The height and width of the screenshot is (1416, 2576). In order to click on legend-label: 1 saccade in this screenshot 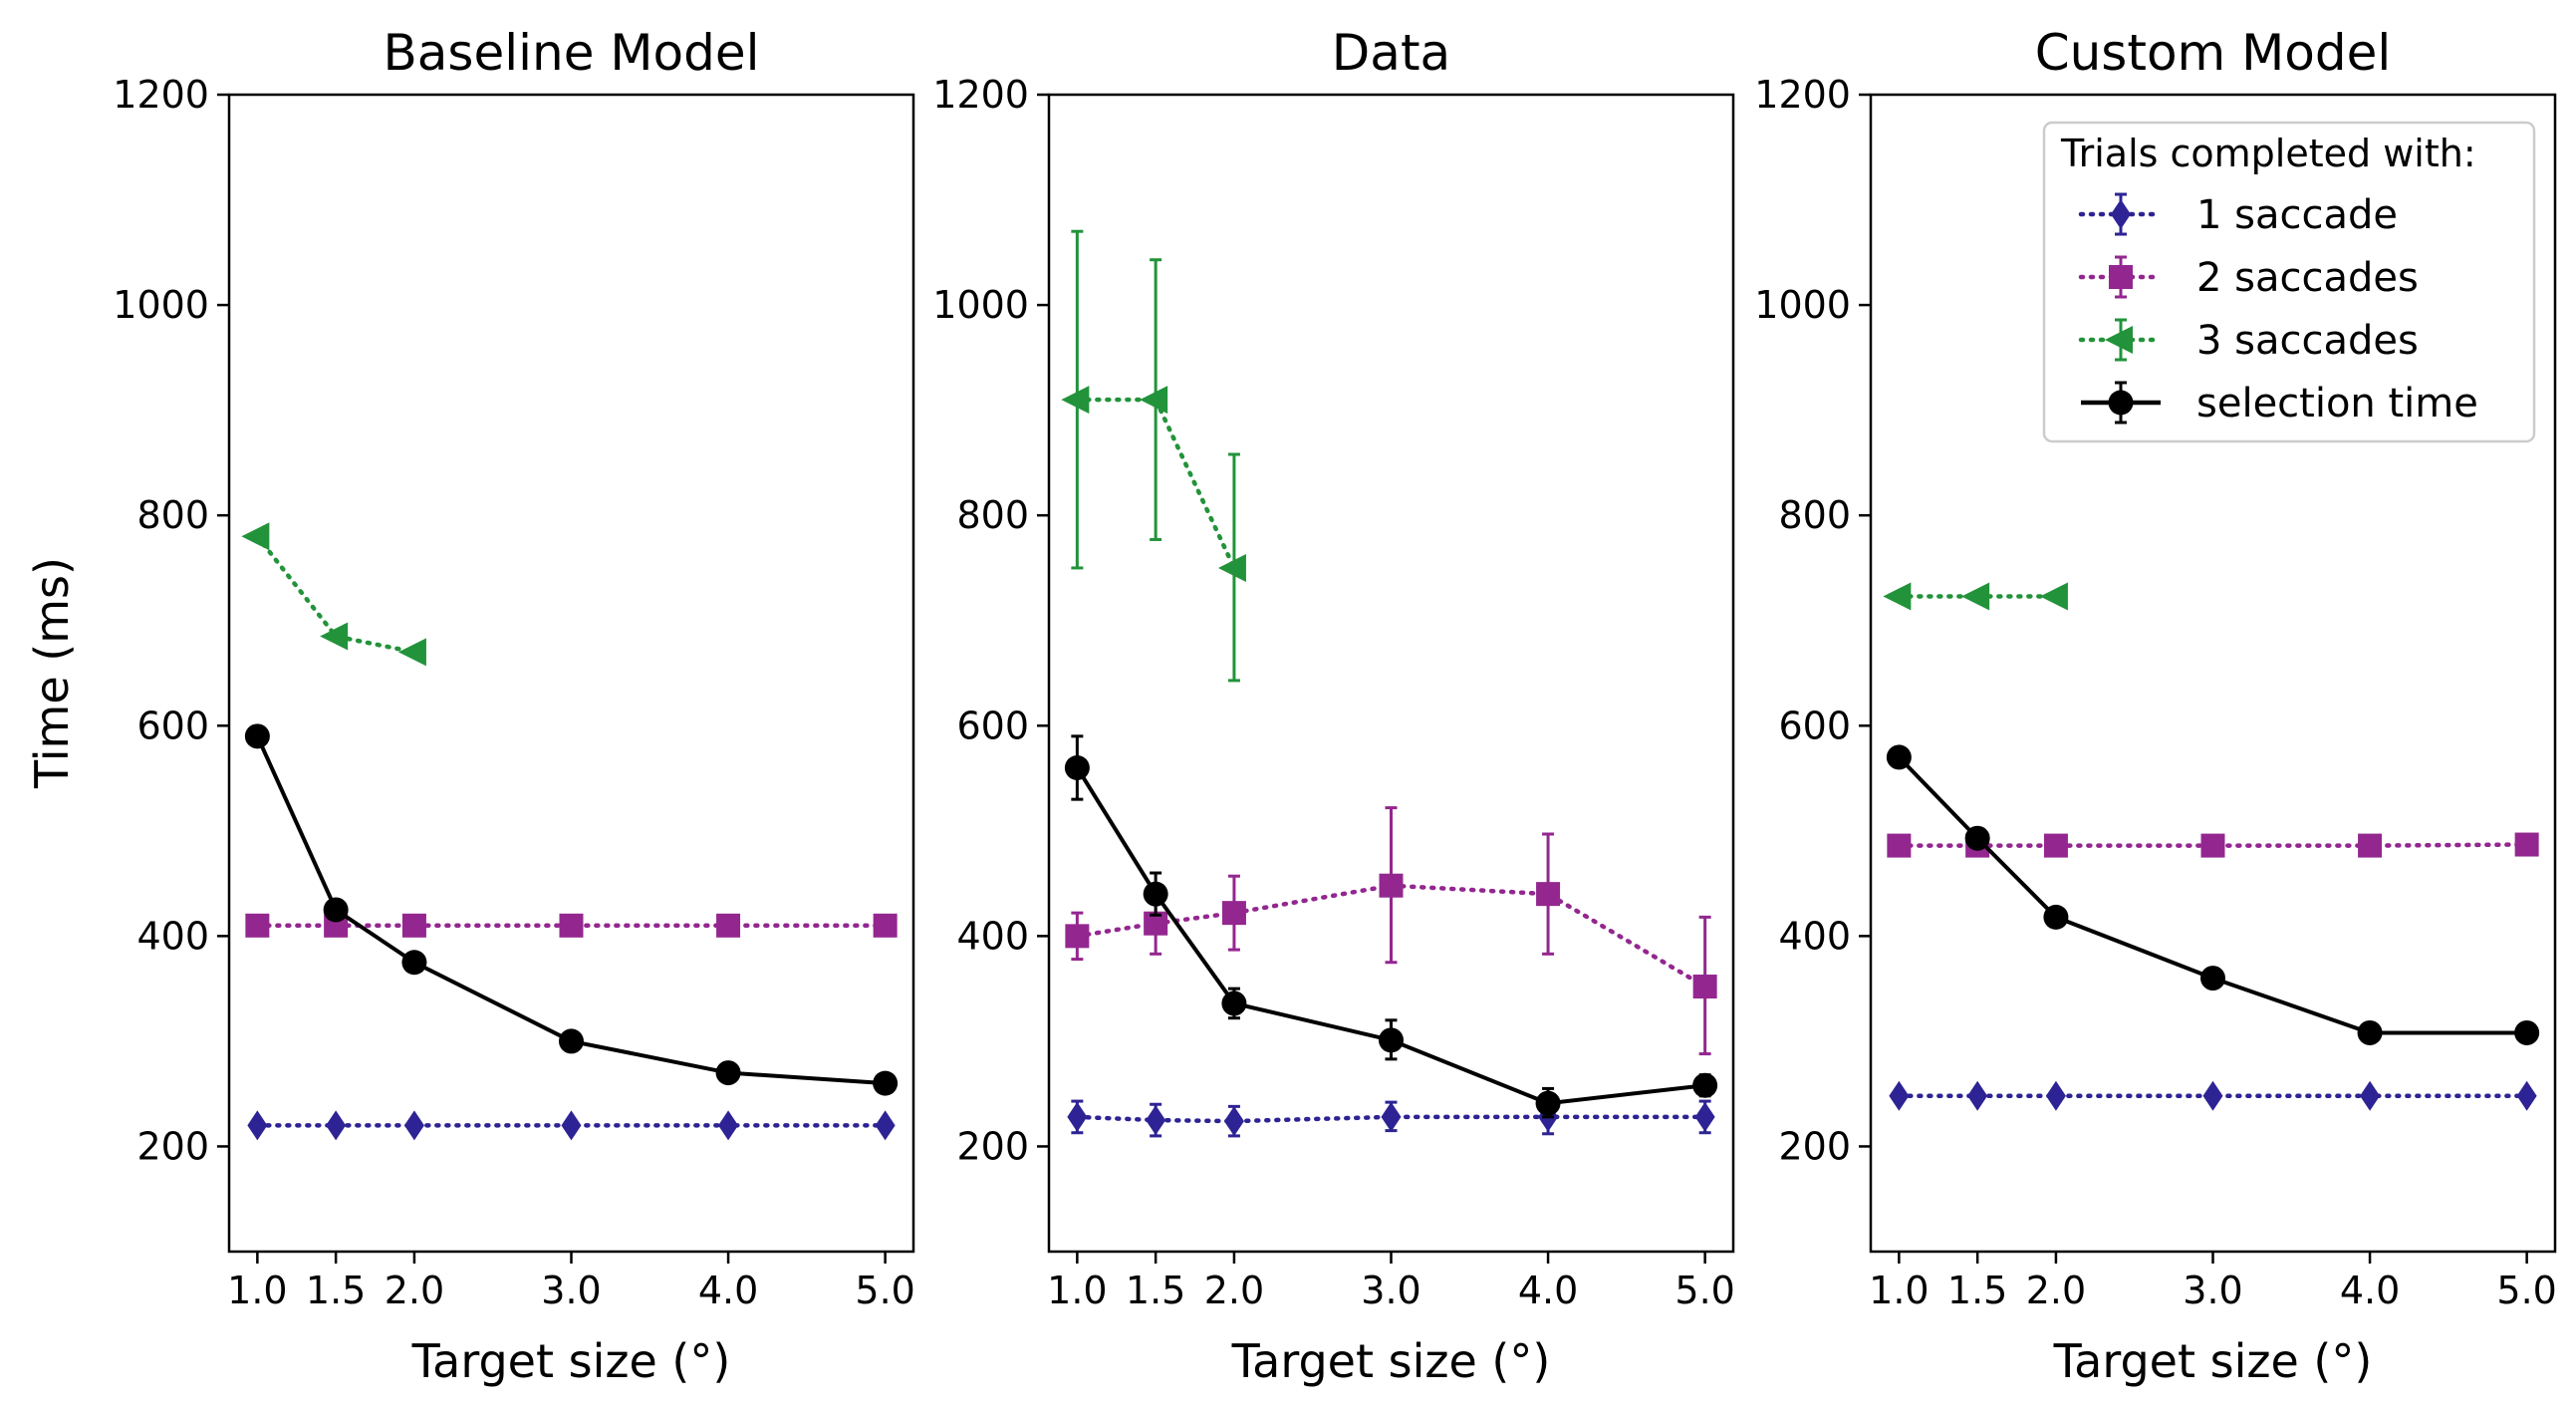, I will do `click(2297, 215)`.